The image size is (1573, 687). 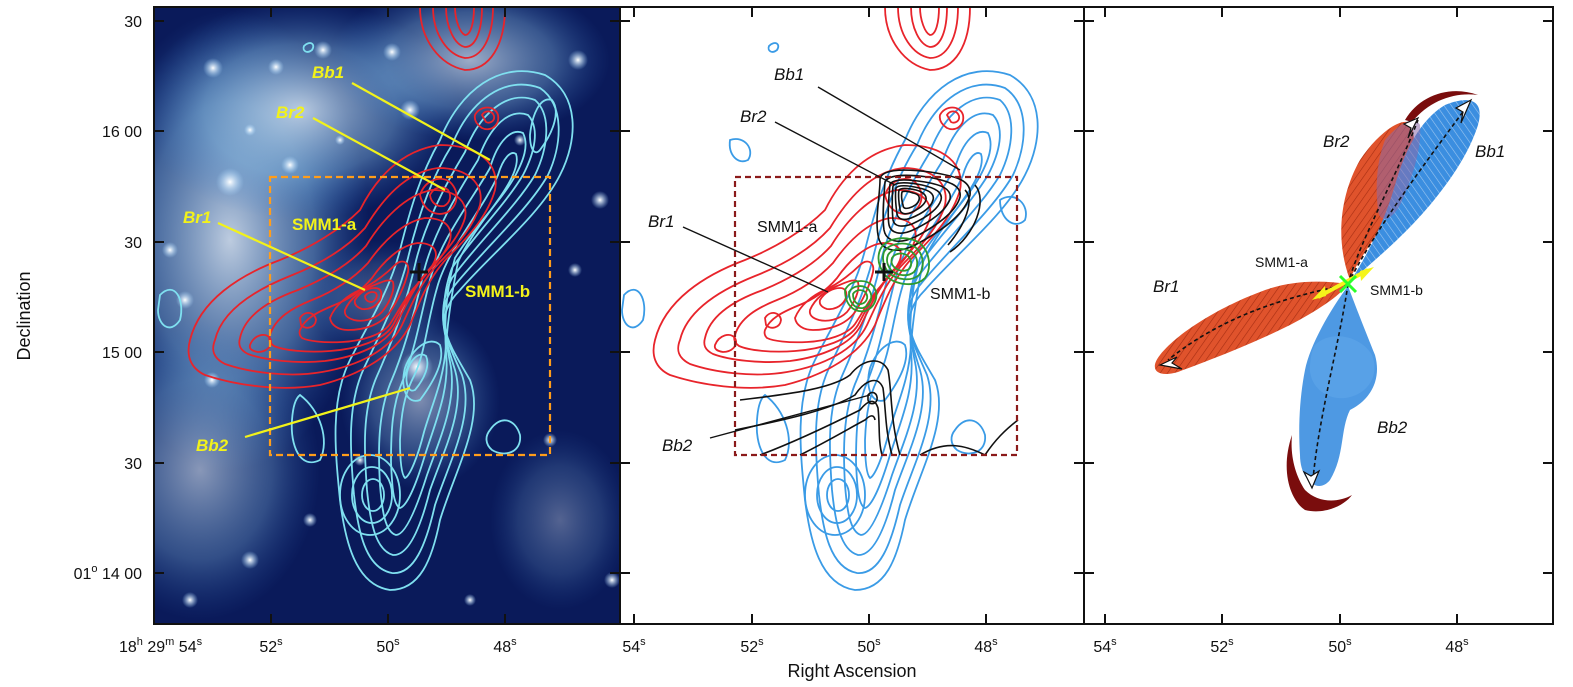 I want to click on panel-3-lobe-br1, so click(x=1251, y=328).